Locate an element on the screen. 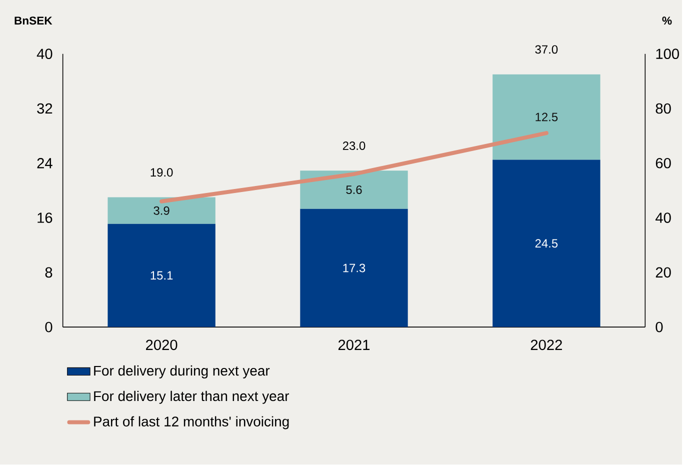  data-label: 15.1 is located at coordinates (161, 275).